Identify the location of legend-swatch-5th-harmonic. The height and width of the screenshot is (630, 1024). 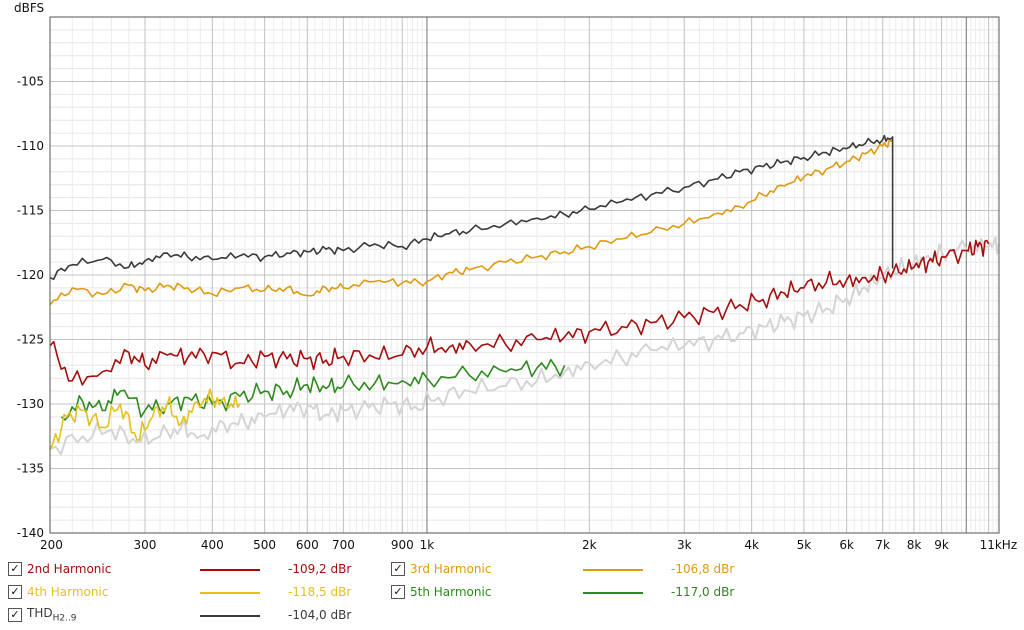
(613, 593).